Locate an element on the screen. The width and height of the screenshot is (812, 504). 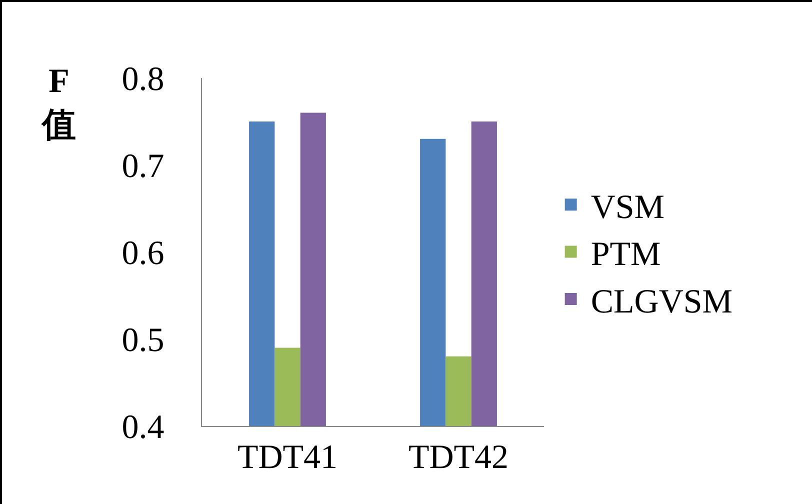
legend-label: CLGVSM is located at coordinates (661, 301).